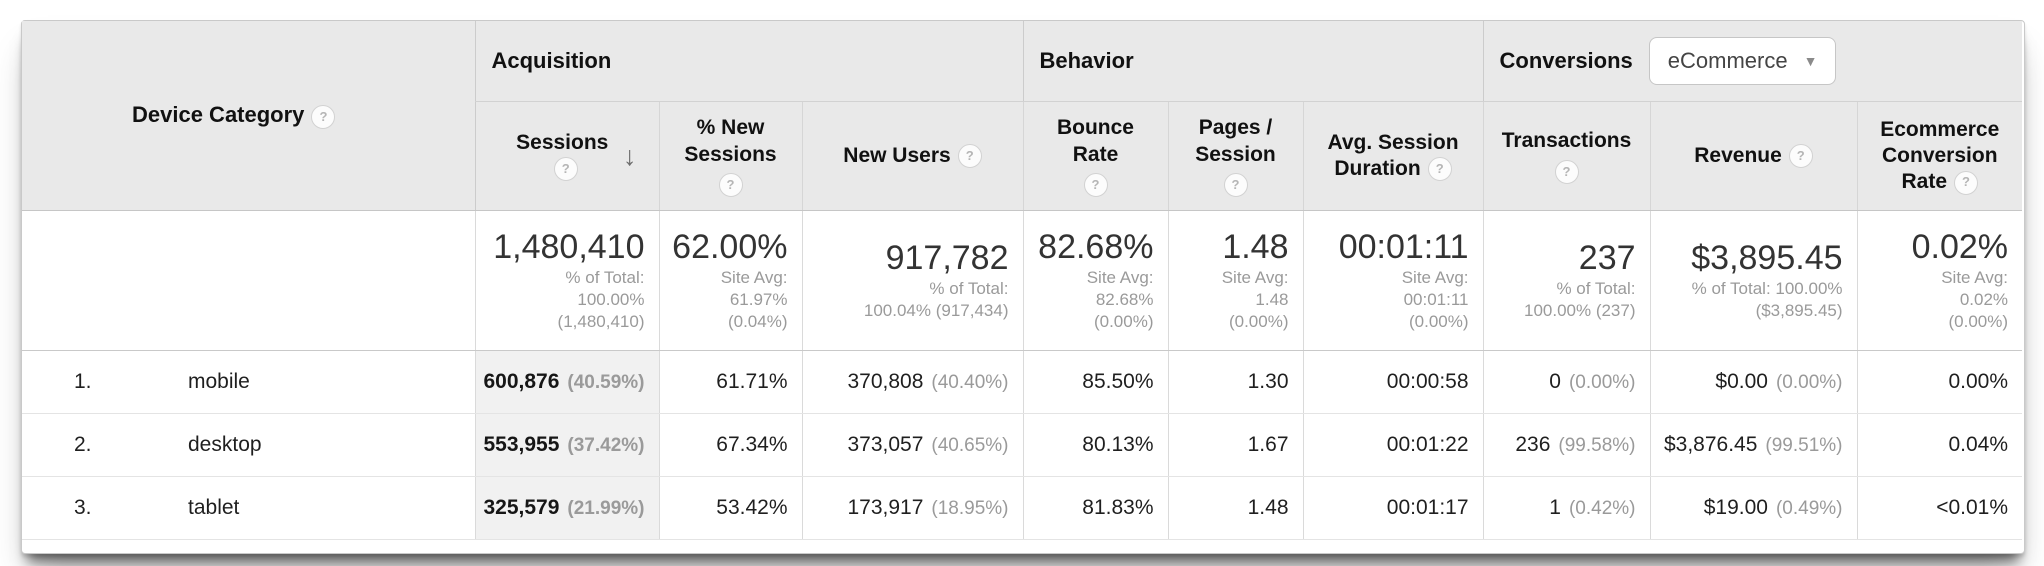  Describe the element at coordinates (748, 61) in the screenshot. I see `group-acquisition: Acquisition` at that location.